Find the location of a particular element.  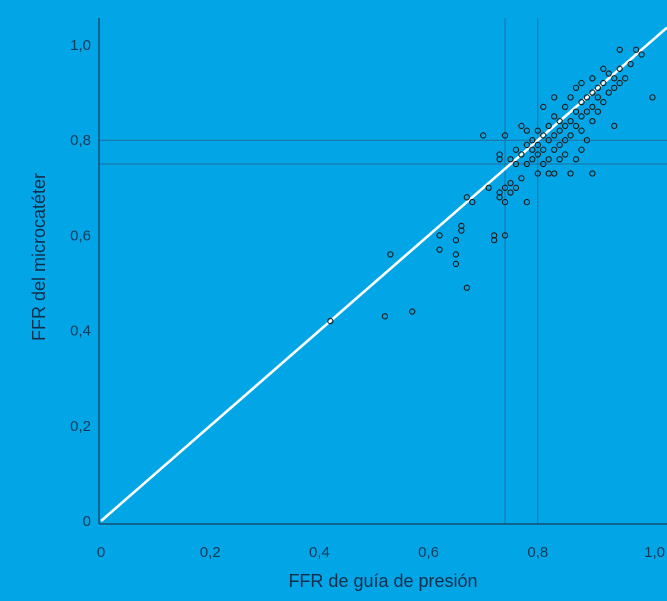

y-tick-label: 0,6 is located at coordinates (80, 235).